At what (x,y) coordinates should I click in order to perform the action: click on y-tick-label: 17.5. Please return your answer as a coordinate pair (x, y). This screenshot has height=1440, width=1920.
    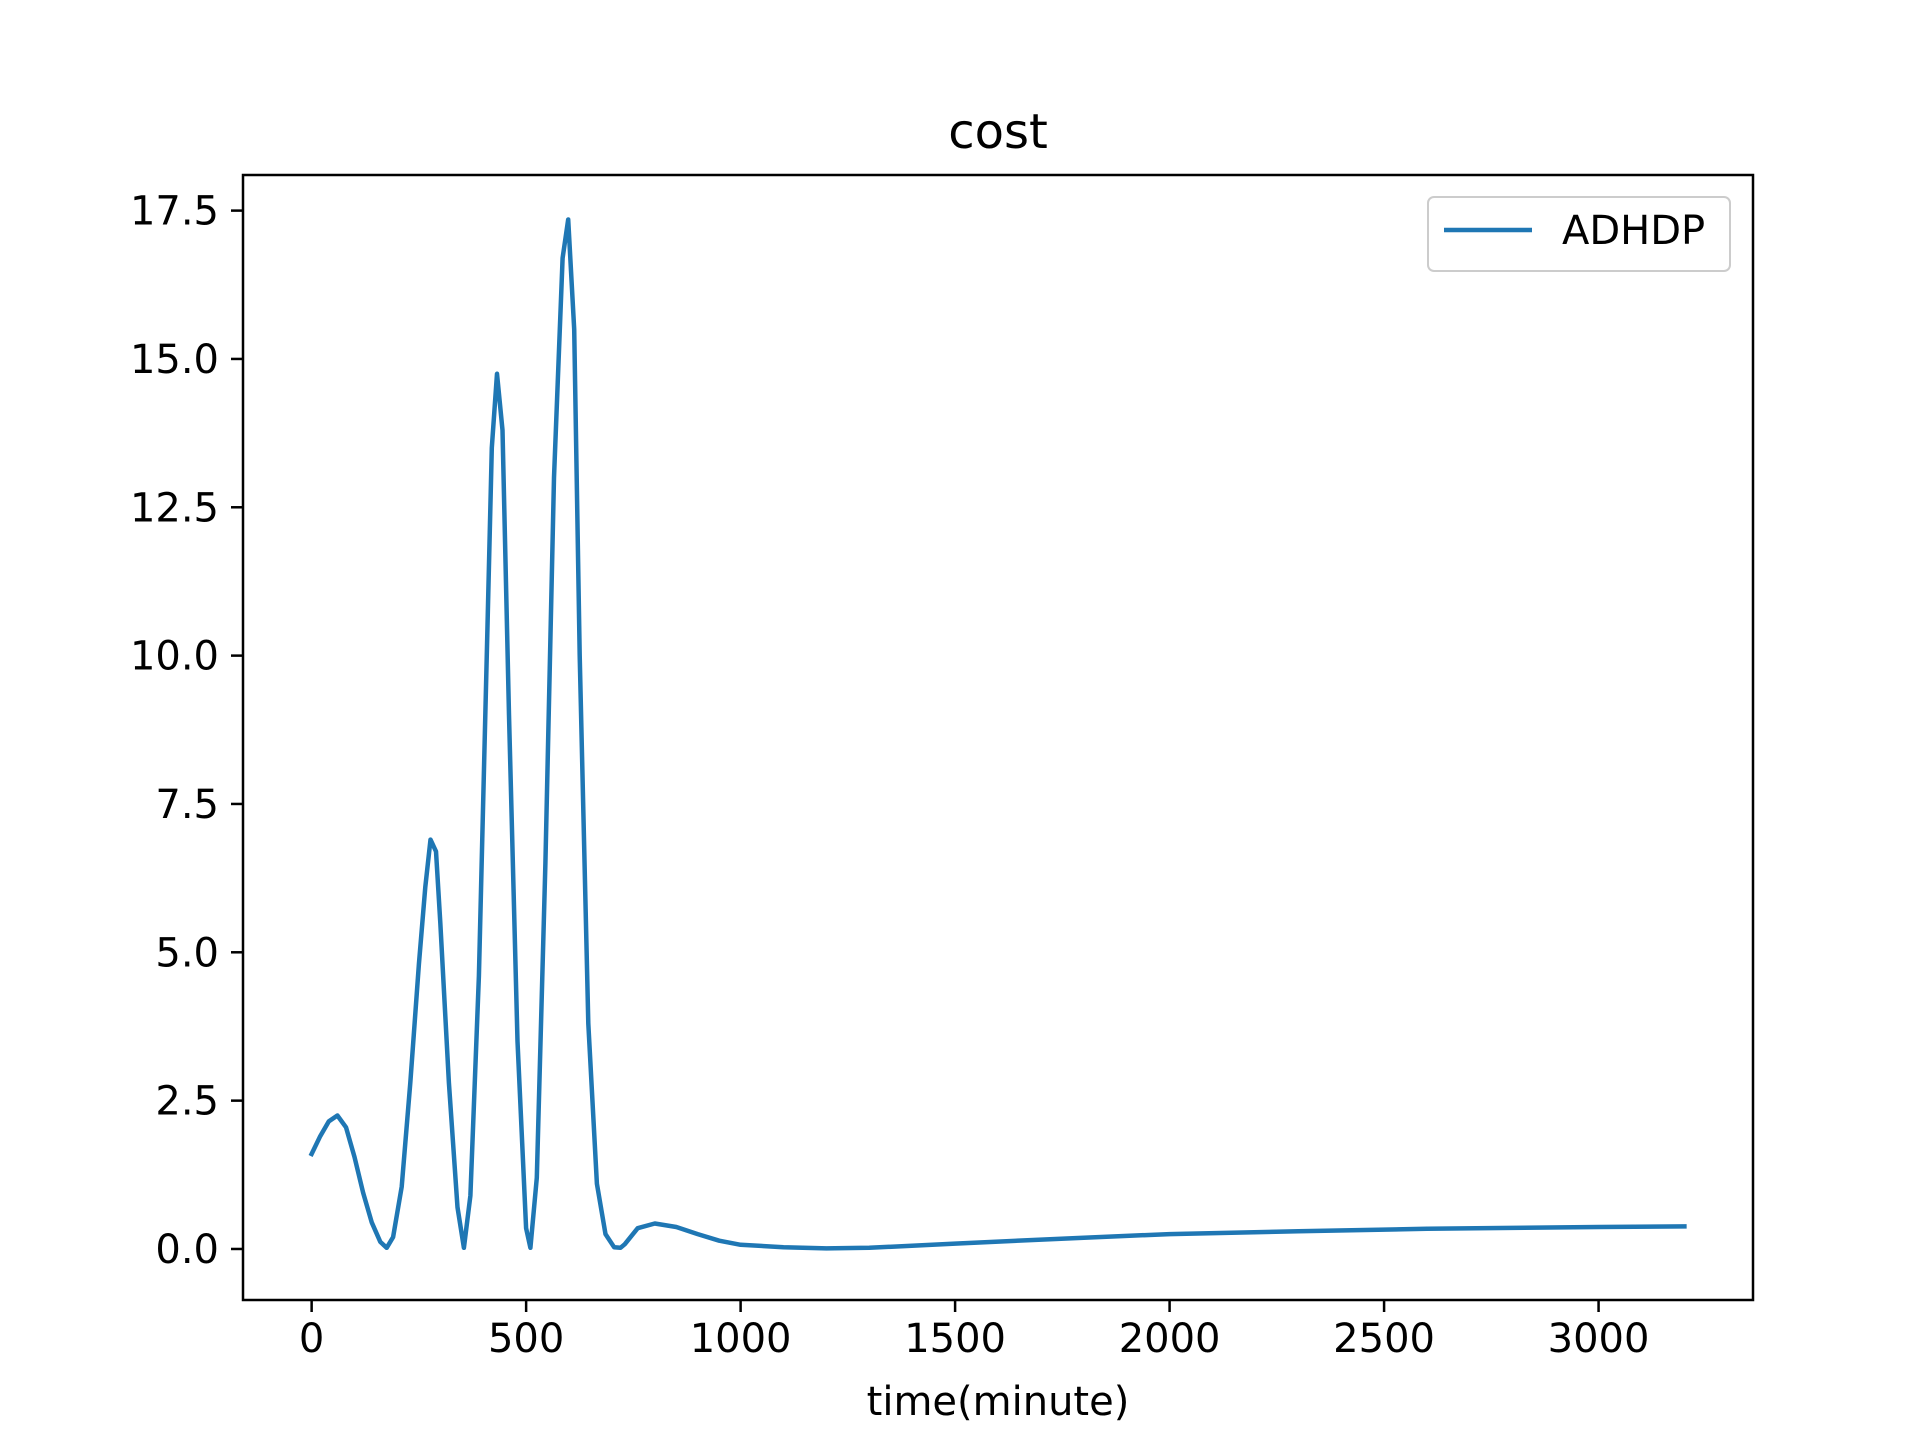
    Looking at the image, I should click on (174, 212).